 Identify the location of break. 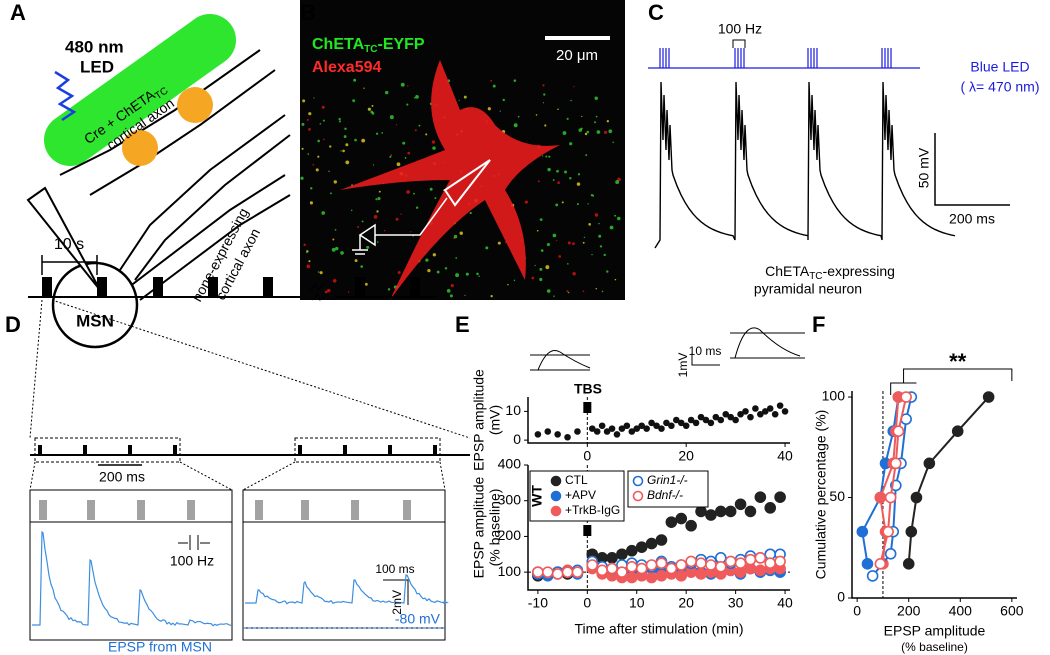
(318, 292).